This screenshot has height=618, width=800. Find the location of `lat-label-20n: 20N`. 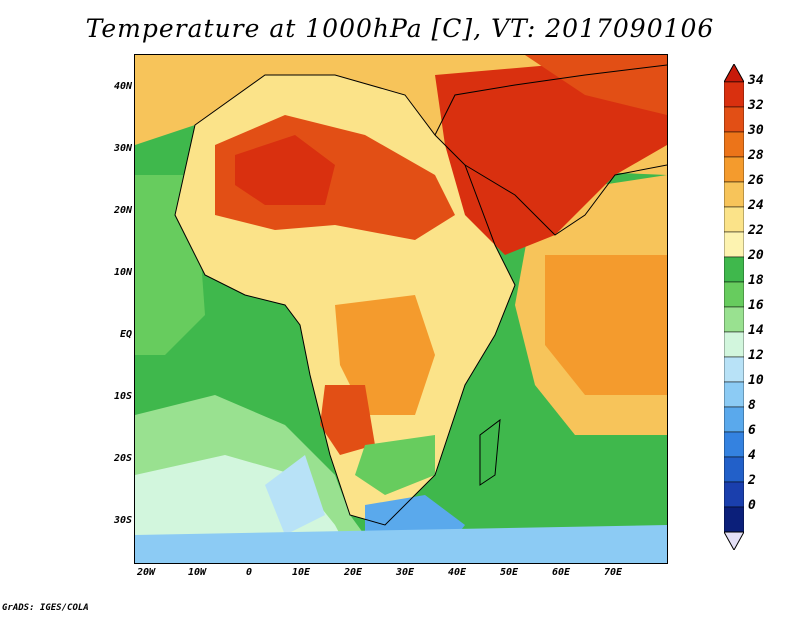

lat-label-20n: 20N is located at coordinates (122, 210).